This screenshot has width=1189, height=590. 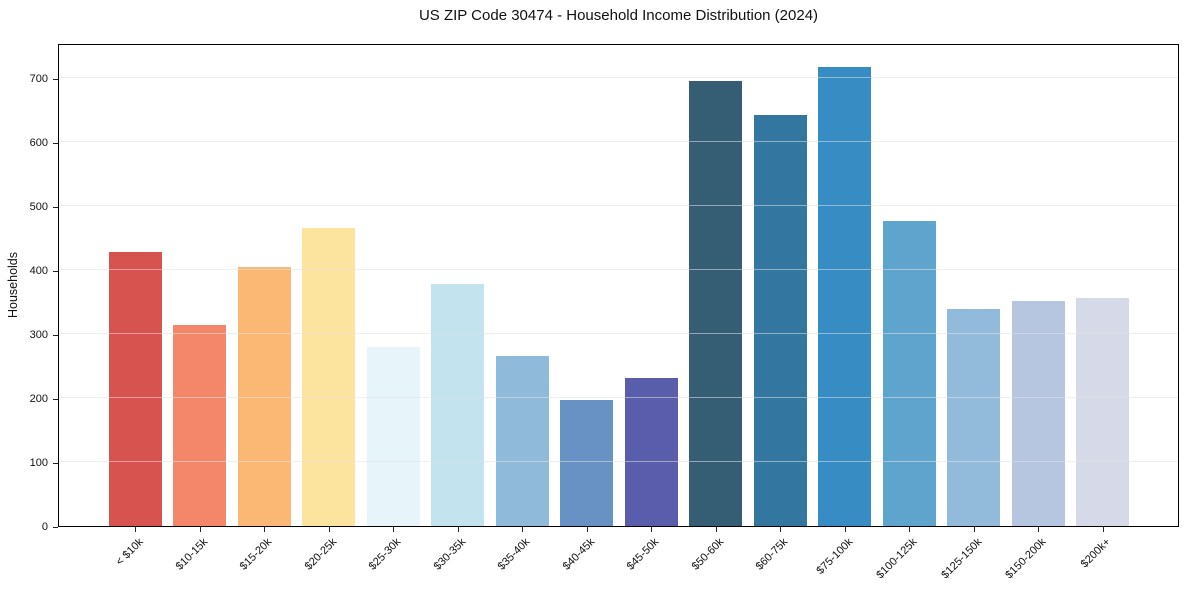 What do you see at coordinates (522, 440) in the screenshot?
I see `bar-35-40k` at bounding box center [522, 440].